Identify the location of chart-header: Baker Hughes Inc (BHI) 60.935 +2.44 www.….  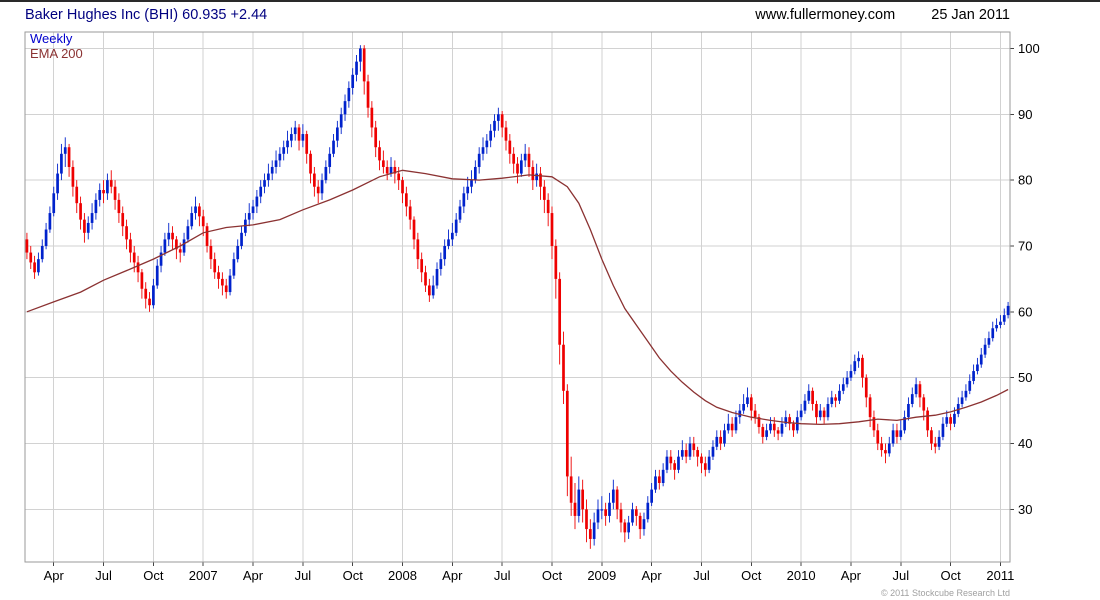
(550, 15).